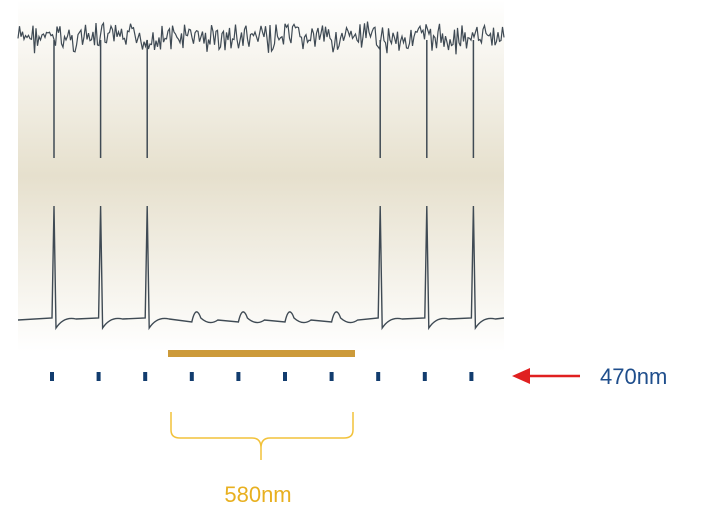  What do you see at coordinates (261, 353) in the screenshot?
I see `yellow-light-bar` at bounding box center [261, 353].